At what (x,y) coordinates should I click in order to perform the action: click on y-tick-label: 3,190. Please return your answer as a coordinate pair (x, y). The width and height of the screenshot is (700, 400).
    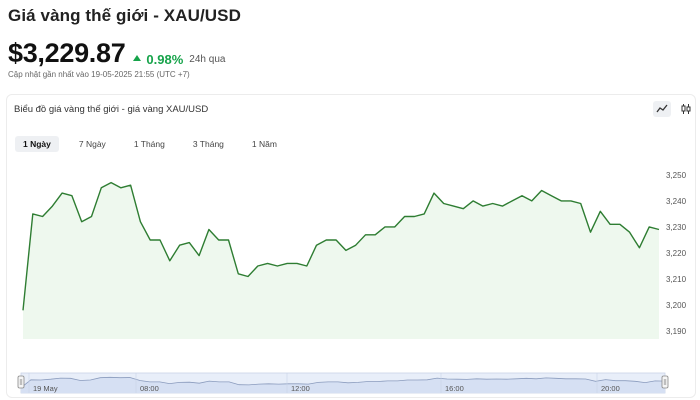
    Looking at the image, I should click on (676, 331).